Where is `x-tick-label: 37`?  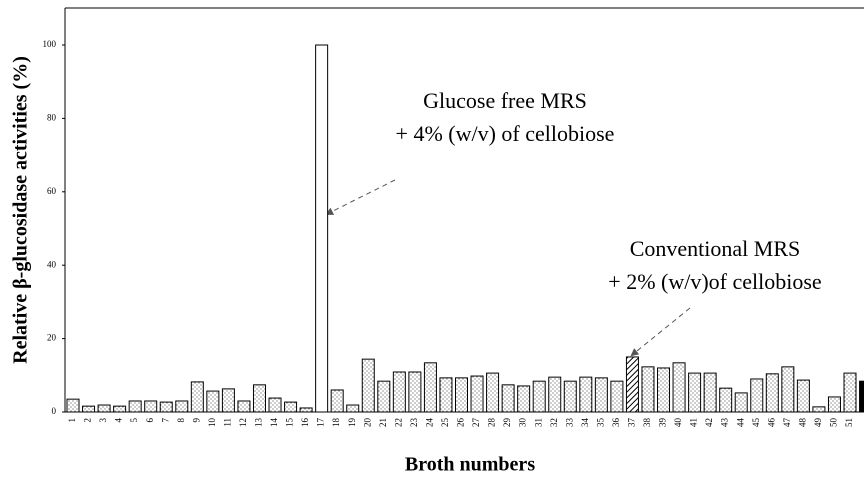 x-tick-label: 37 is located at coordinates (632, 423).